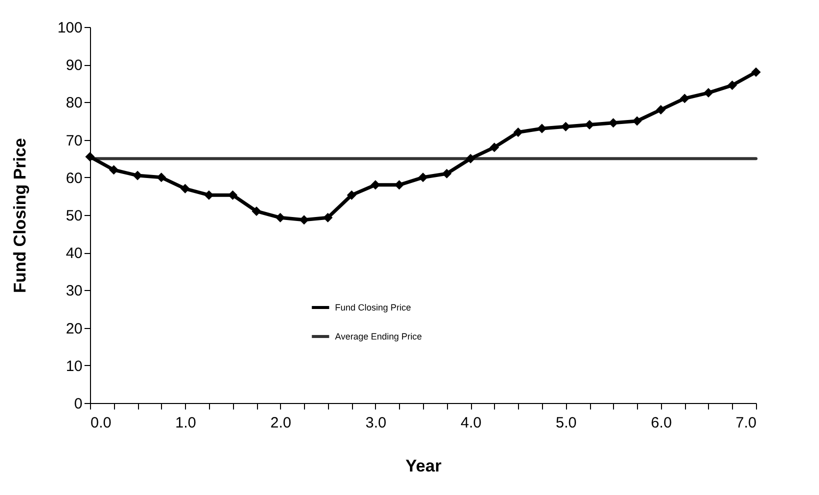 Image resolution: width=819 pixels, height=495 pixels. I want to click on y-tick-label: 70, so click(74, 141).